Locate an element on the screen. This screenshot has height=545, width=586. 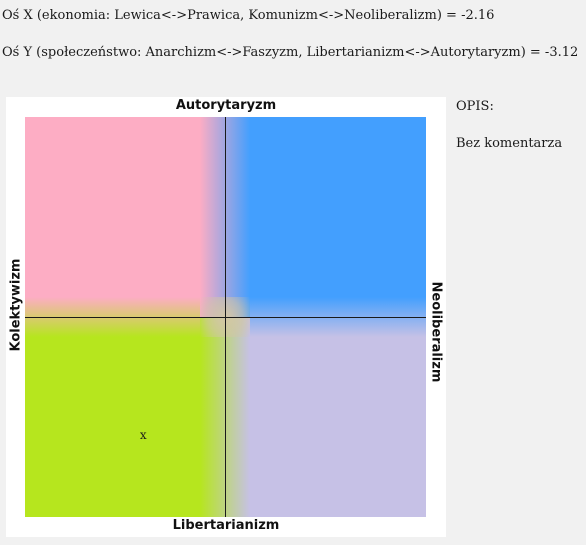
label-neoliberalism: Neoliberalizm is located at coordinates (436, 332).